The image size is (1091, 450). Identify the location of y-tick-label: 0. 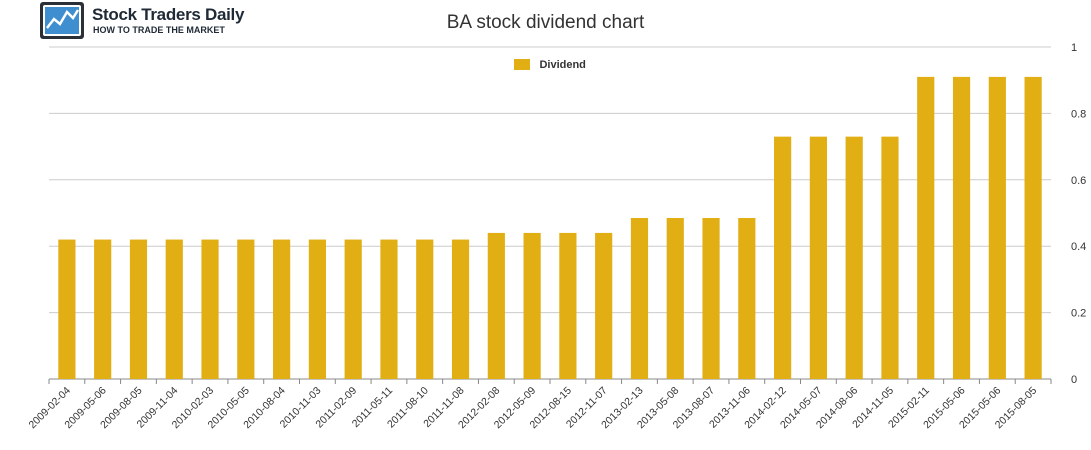
(1074, 380).